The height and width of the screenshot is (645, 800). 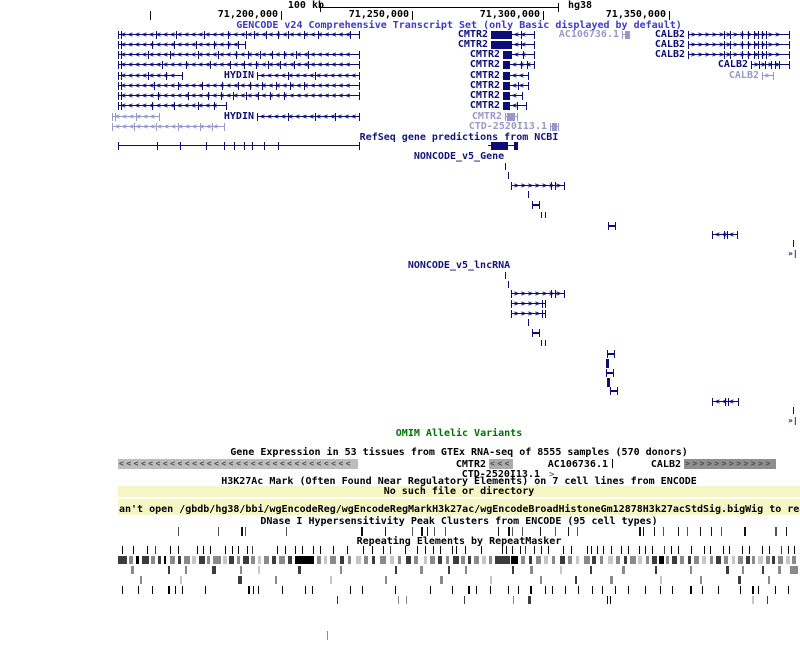 I want to click on gtex-gene-label: CMTR2, so click(x=470, y=464).